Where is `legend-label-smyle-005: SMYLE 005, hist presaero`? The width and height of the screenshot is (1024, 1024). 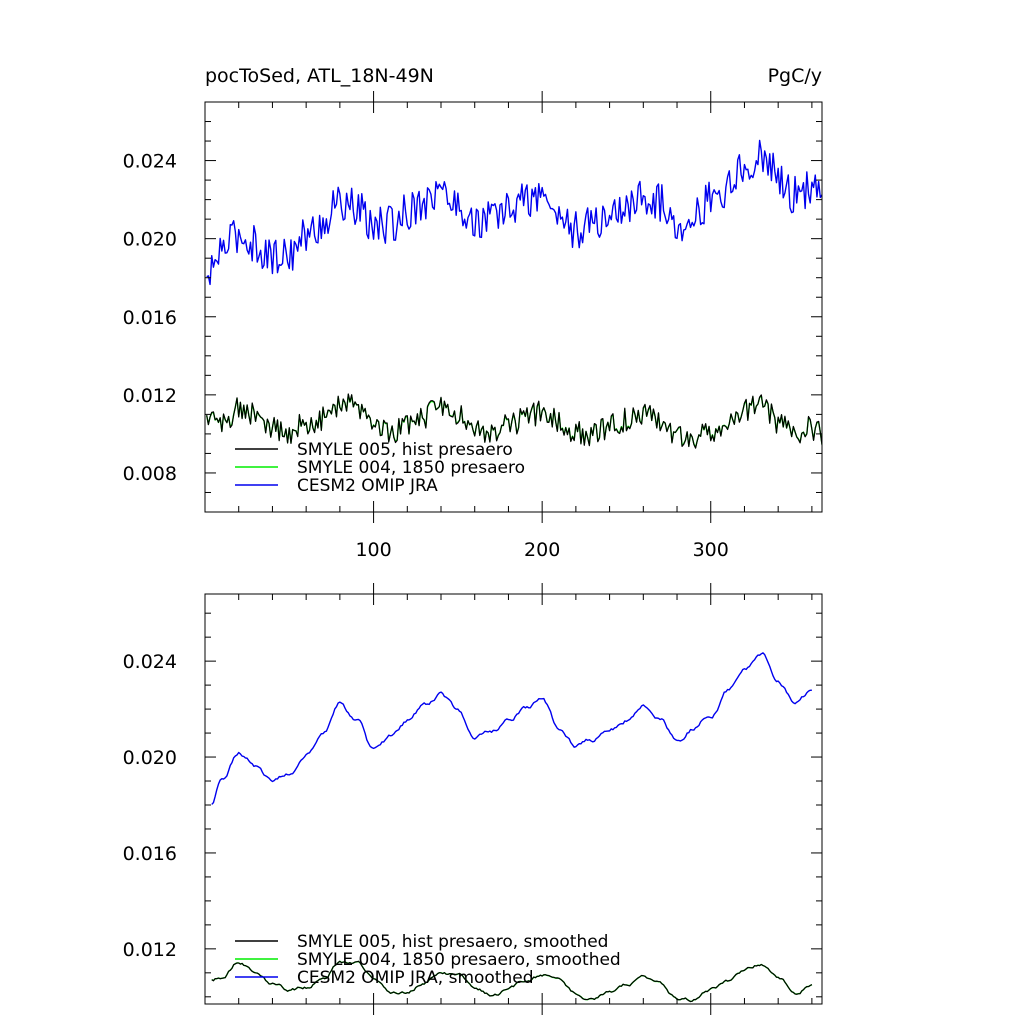 legend-label-smyle-005: SMYLE 005, hist presaero is located at coordinates (405, 450).